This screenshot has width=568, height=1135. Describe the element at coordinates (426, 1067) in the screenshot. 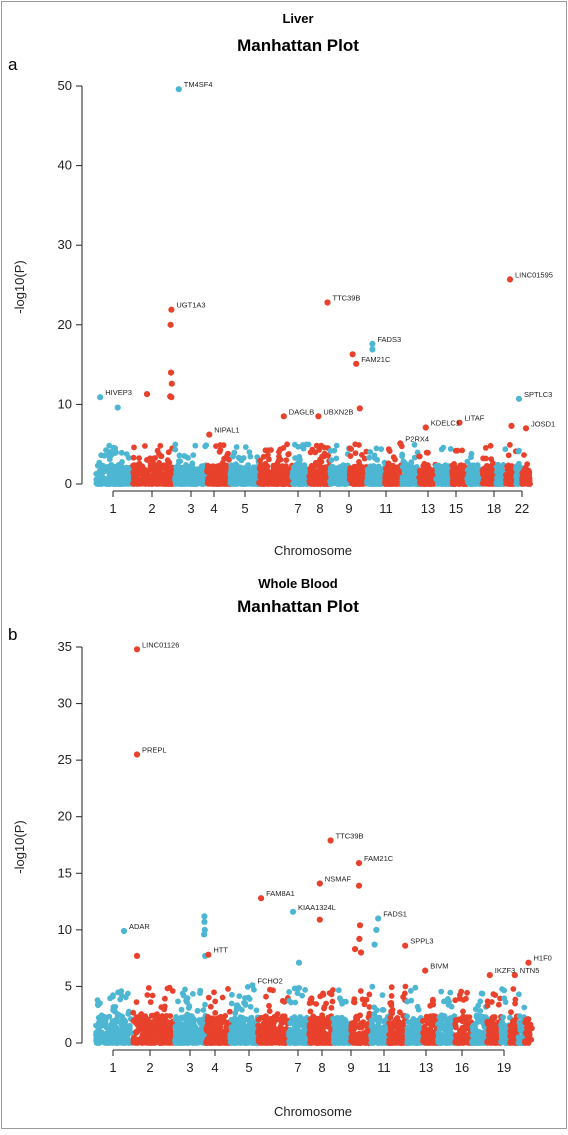

I see `x-tick-label: 13` at that location.